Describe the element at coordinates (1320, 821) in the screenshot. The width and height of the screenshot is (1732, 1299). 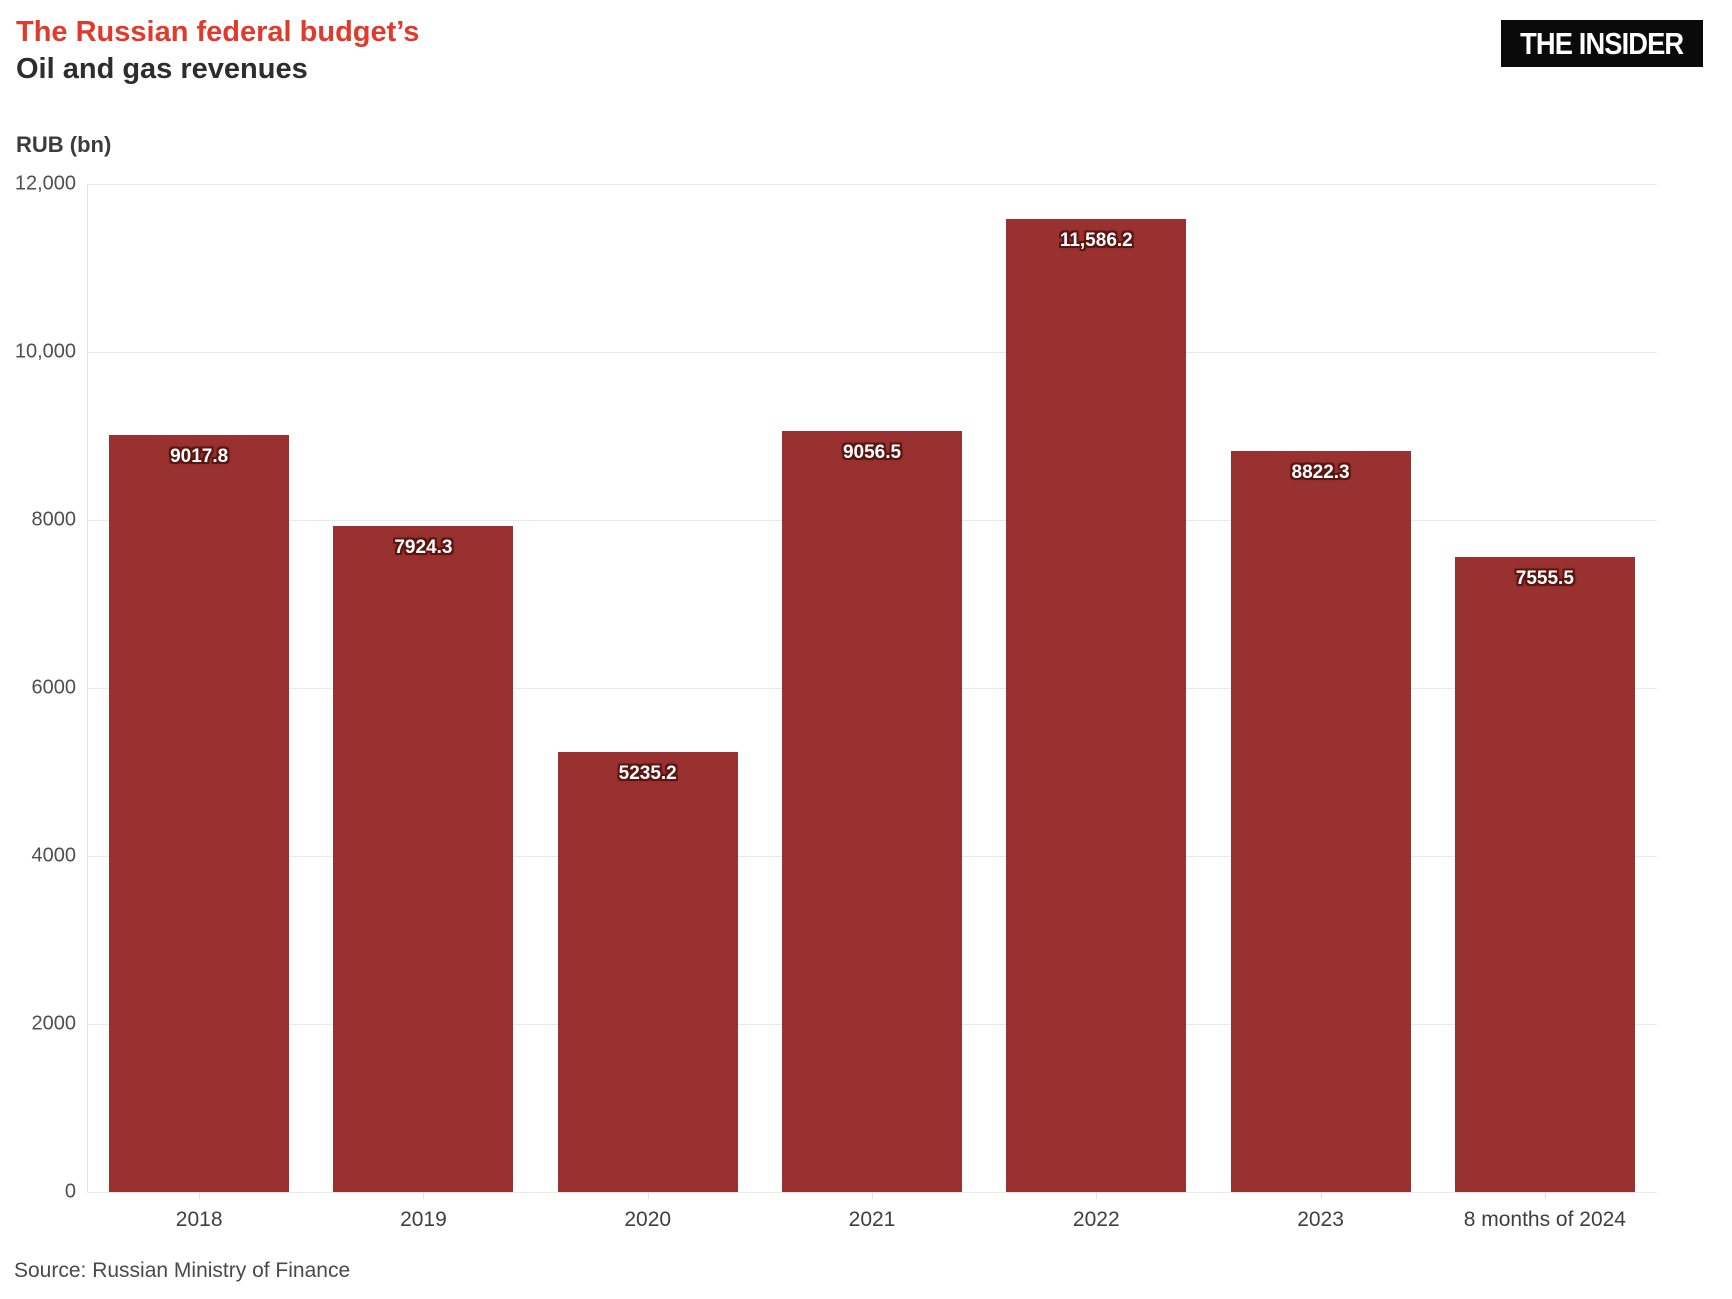
I see `bar-2023` at that location.